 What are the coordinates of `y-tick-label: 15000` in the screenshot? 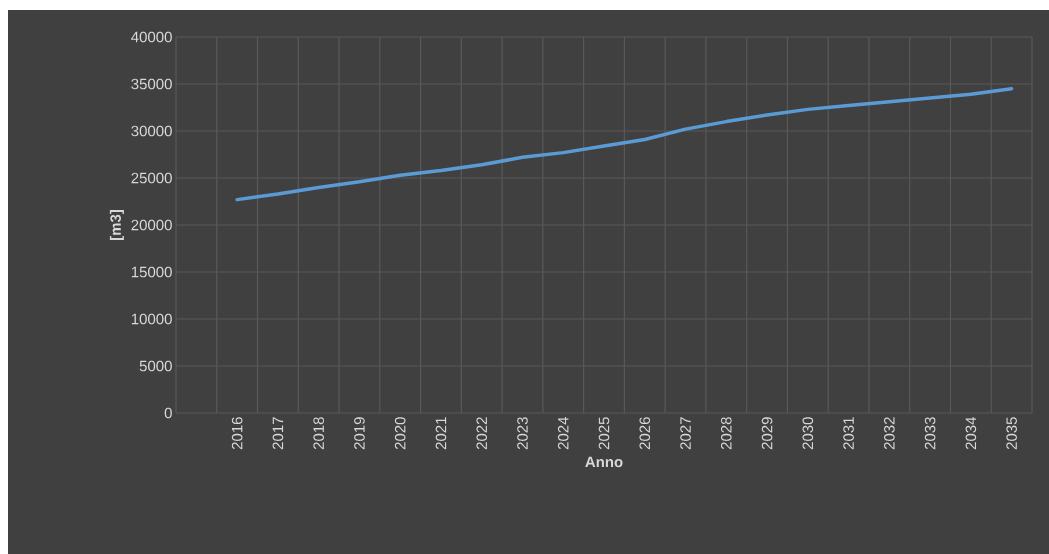 It's located at (151, 272).